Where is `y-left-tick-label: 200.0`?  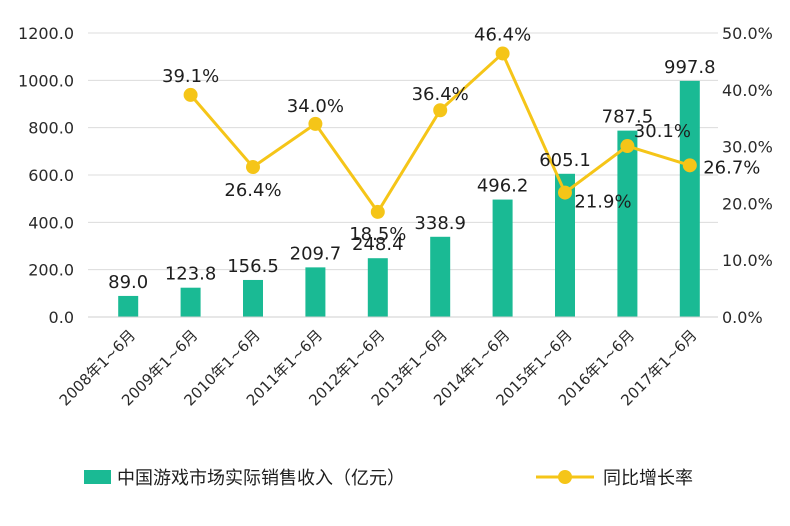 y-left-tick-label: 200.0 is located at coordinates (51, 270).